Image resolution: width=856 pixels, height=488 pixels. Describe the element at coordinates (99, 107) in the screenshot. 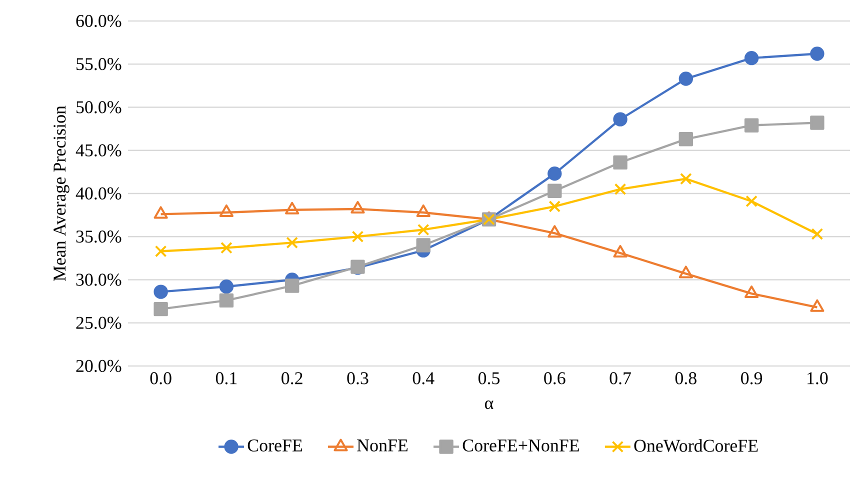

I see `y-tick-label: 50.0%` at that location.